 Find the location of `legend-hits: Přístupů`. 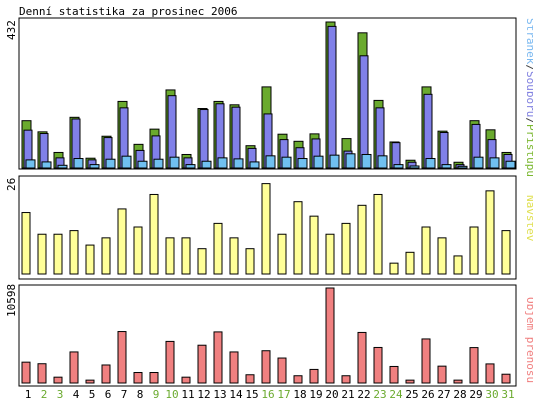

legend-hits: Přístupů is located at coordinates (528, 150).